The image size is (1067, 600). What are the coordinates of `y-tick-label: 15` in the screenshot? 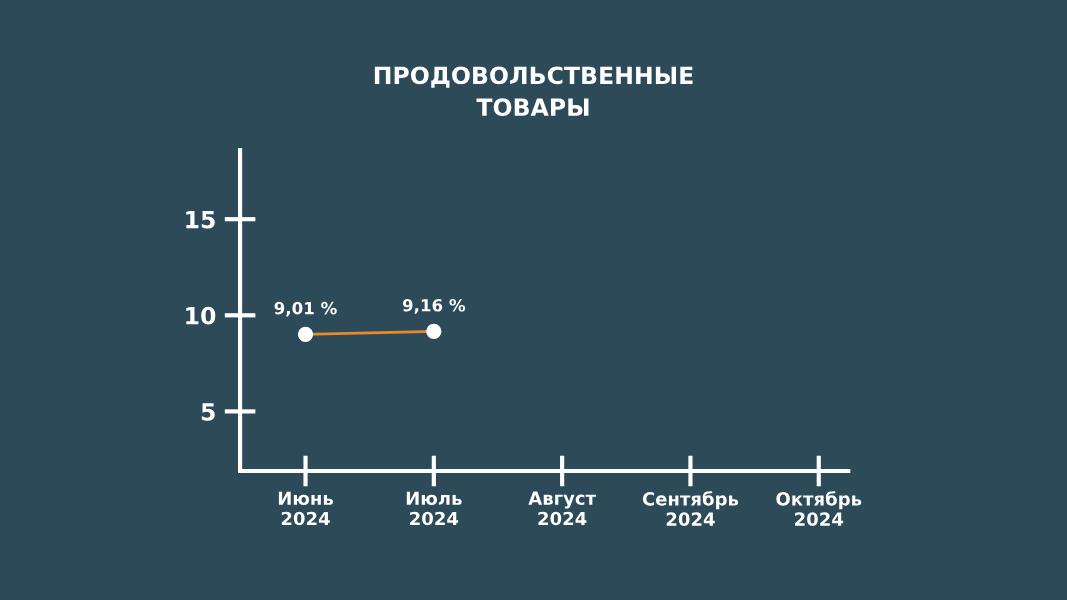 It's located at (200, 219).